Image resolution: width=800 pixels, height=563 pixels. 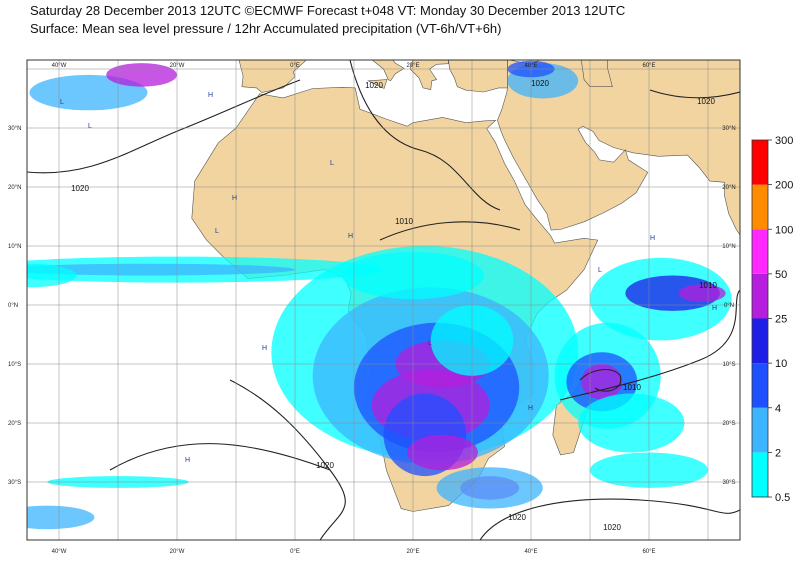 What do you see at coordinates (784, 186) in the screenshot?
I see `colorbar-label: 200` at bounding box center [784, 186].